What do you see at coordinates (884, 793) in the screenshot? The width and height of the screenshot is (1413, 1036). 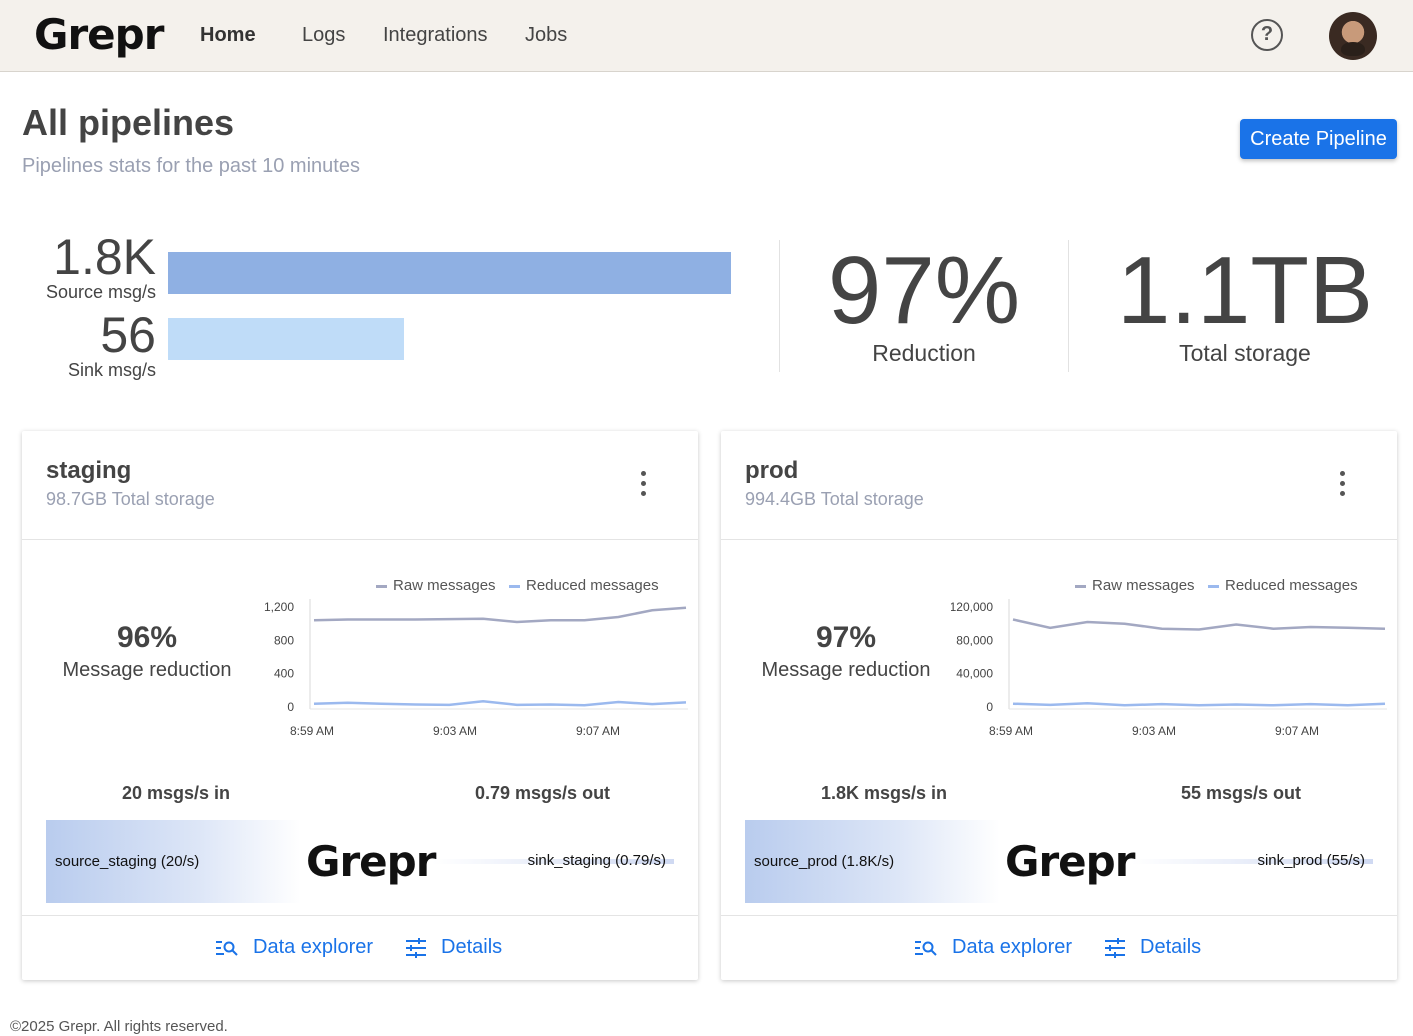 I see `msgs-in-rate: 1.8K msgs/s in` at bounding box center [884, 793].